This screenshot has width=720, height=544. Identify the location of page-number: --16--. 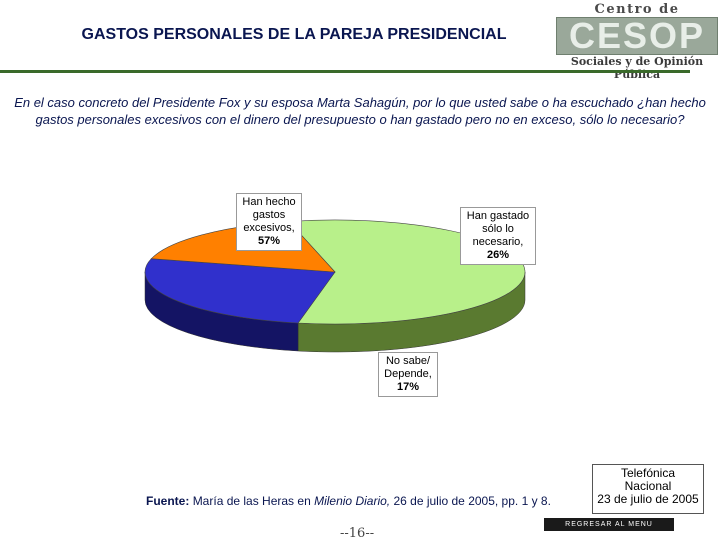
(357, 533).